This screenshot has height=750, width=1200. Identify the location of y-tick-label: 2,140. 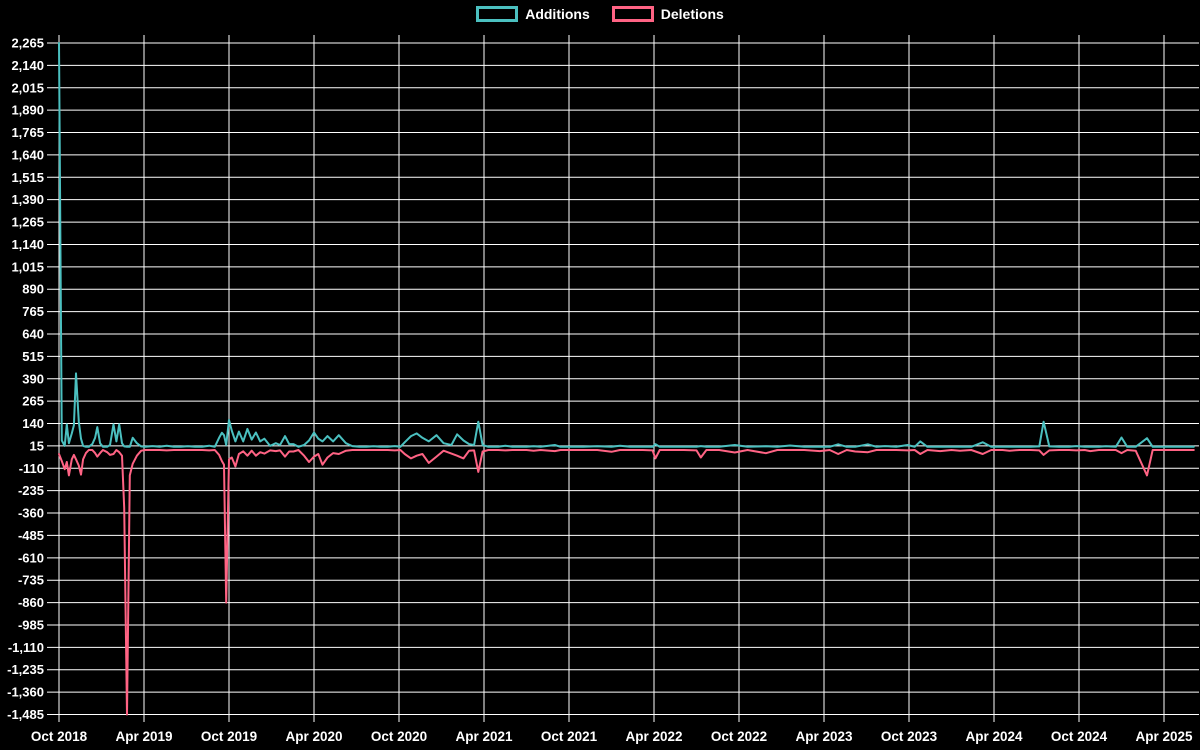
(27, 65).